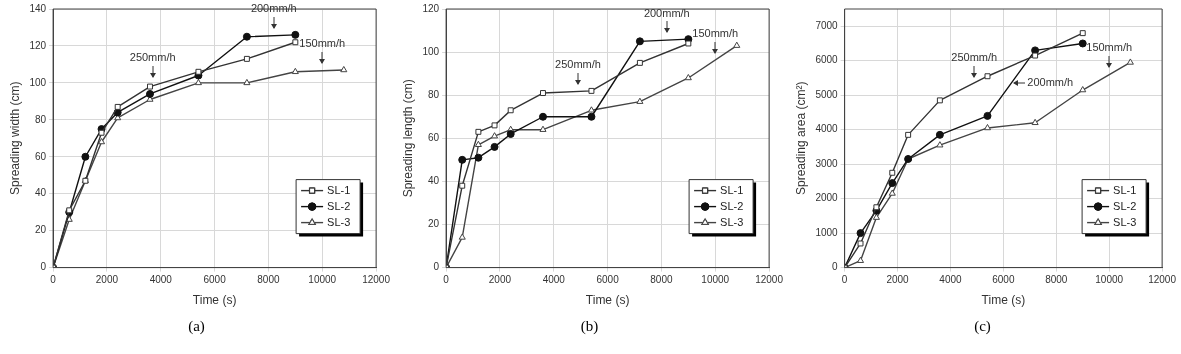 The height and width of the screenshot is (354, 1181). Describe the element at coordinates (827, 60) in the screenshot. I see `y-tick-label: 6000` at that location.